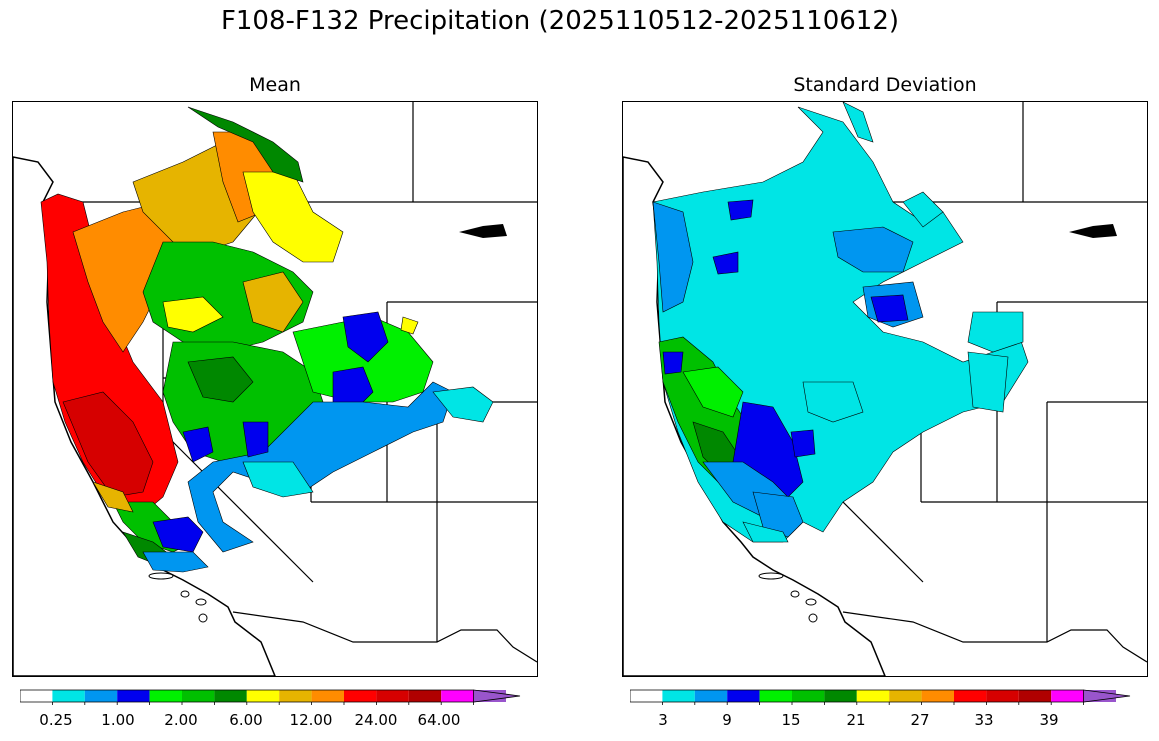 The width and height of the screenshot is (1159, 741). What do you see at coordinates (56, 720) in the screenshot?
I see `mean-colorbar-label: 0.25` at bounding box center [56, 720].